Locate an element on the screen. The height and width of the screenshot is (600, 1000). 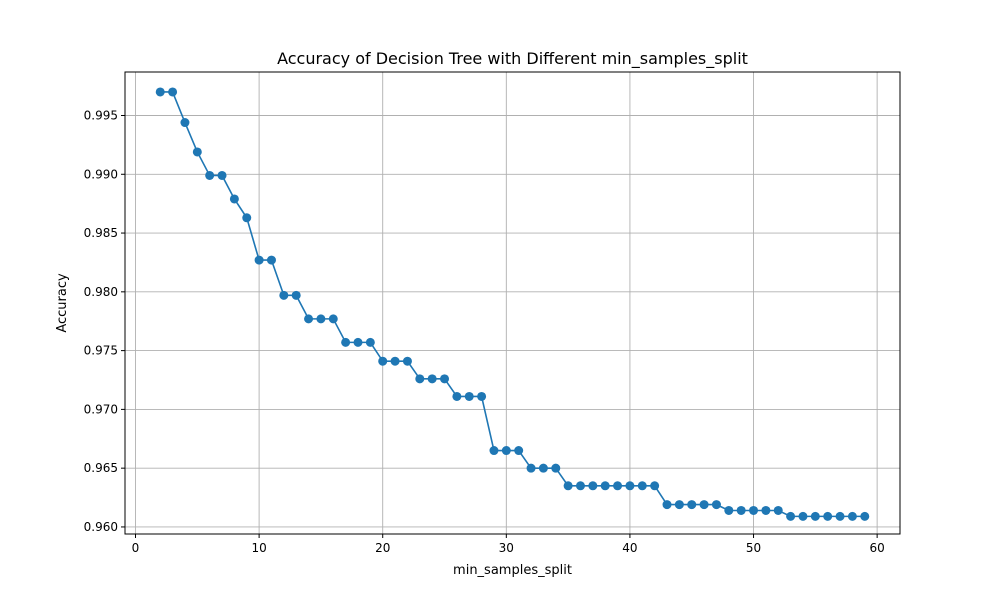
x-tick-label: 20 is located at coordinates (382, 548).